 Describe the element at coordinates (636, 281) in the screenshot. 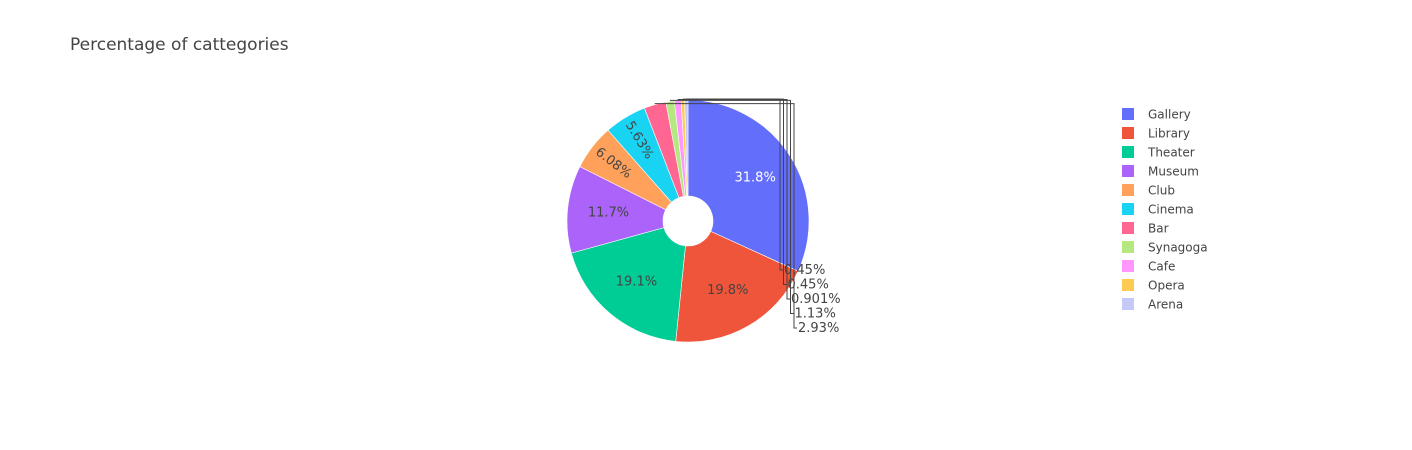

I see `slice-label-theater: 19.1%` at that location.